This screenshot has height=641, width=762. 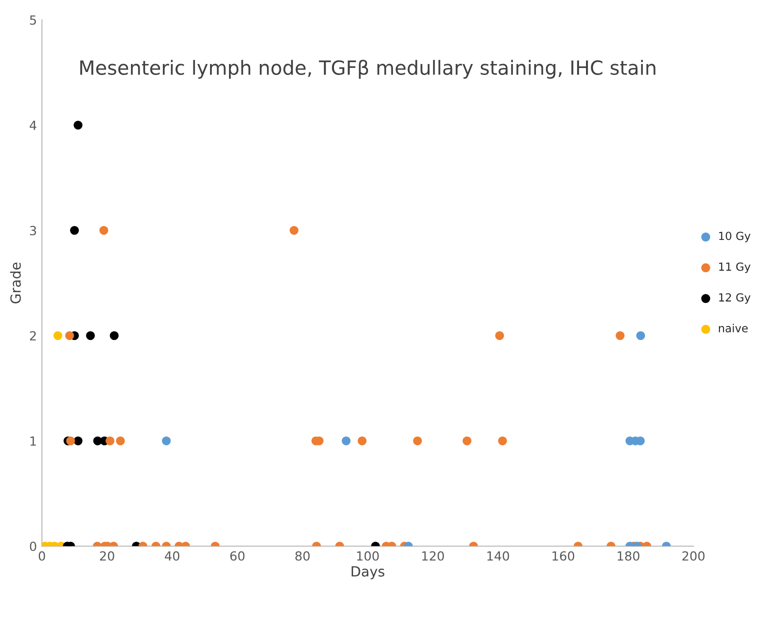 What do you see at coordinates (368, 556) in the screenshot?
I see `x-tick-label: 100` at bounding box center [368, 556].